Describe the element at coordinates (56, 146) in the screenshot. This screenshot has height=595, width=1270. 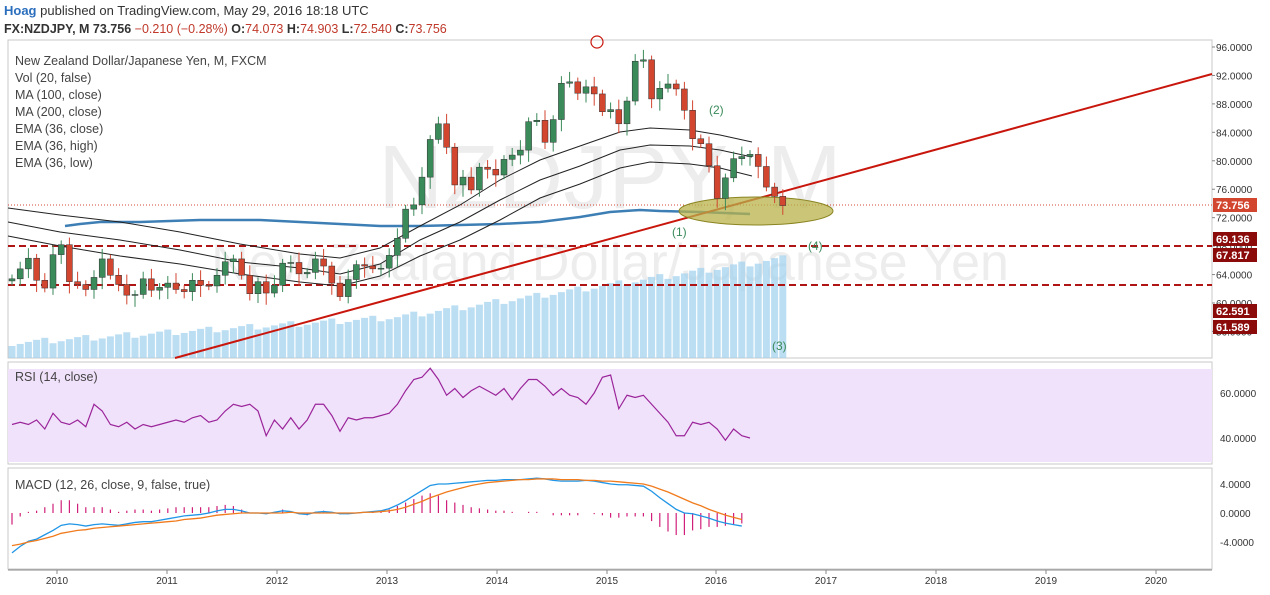
I see `legend-item: EMA (36, high)` at that location.